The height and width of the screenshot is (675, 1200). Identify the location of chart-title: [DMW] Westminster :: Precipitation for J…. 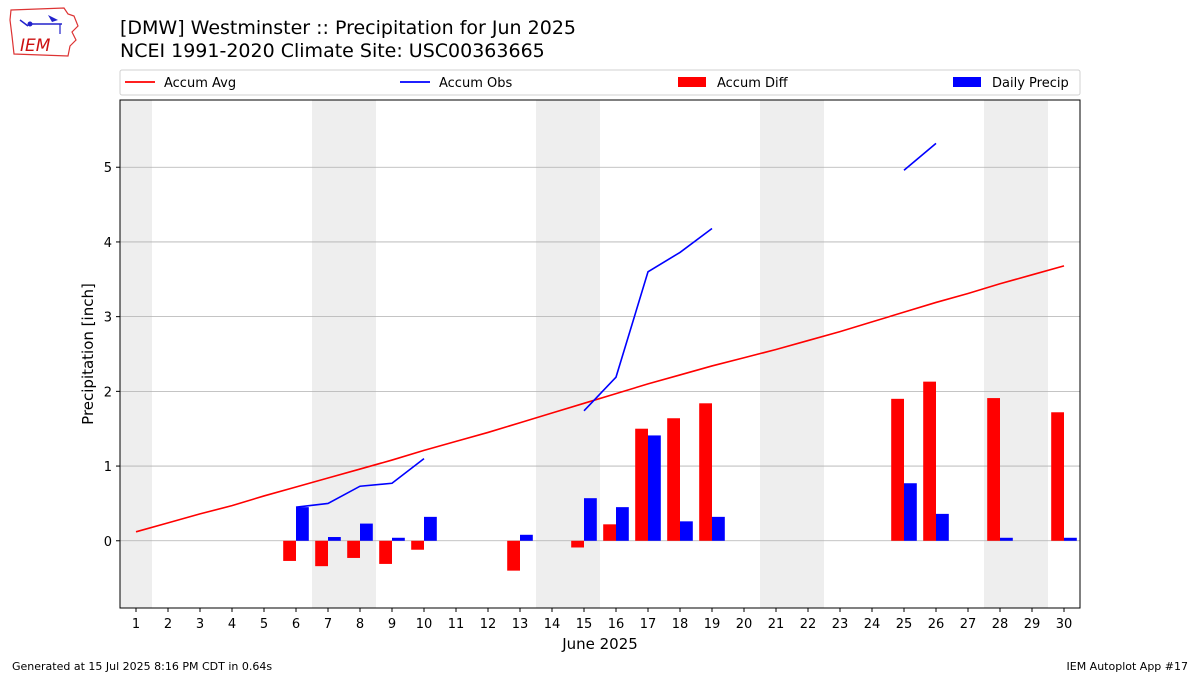
(348, 28).